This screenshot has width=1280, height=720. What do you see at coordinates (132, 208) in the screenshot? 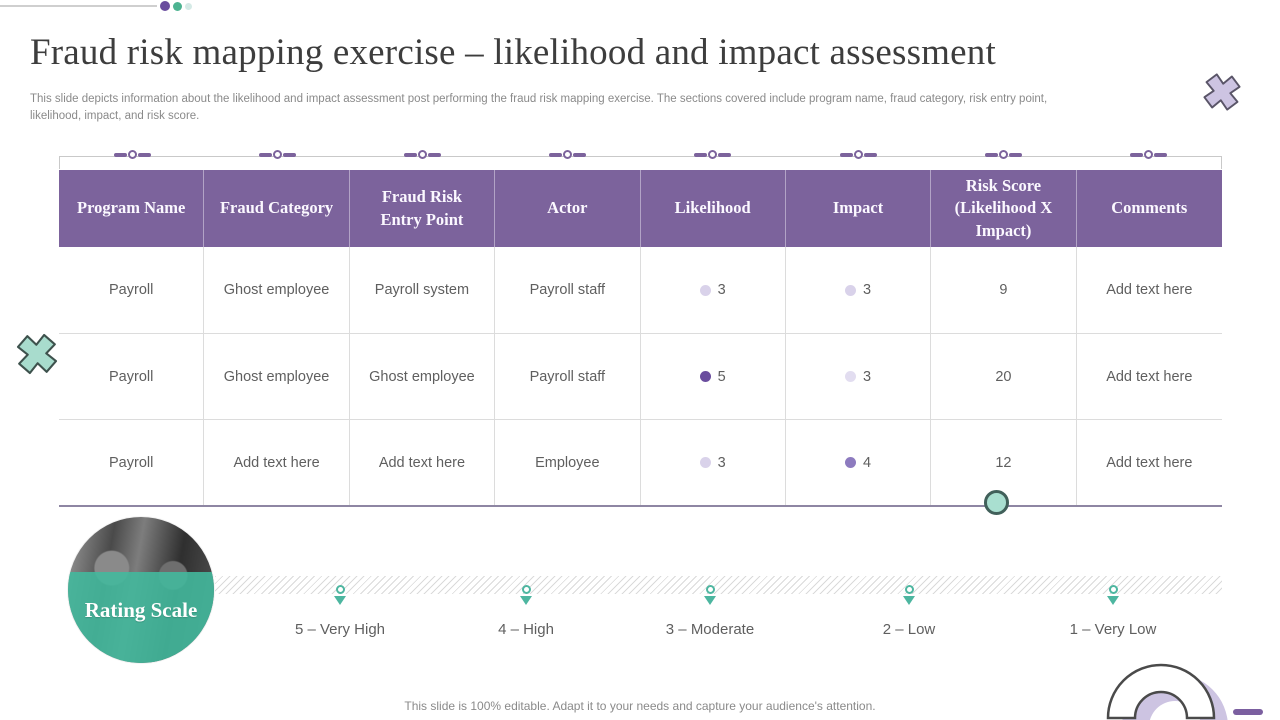
I see `column-header-program-name: Program Name` at bounding box center [132, 208].